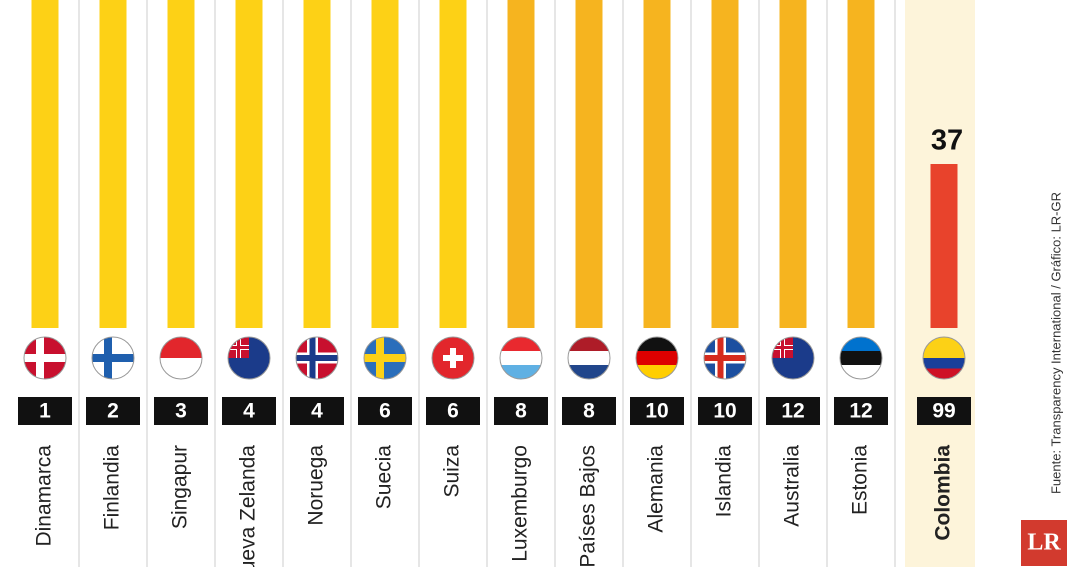 The width and height of the screenshot is (1080, 567). I want to click on category-label: Alemania, so click(656, 489).